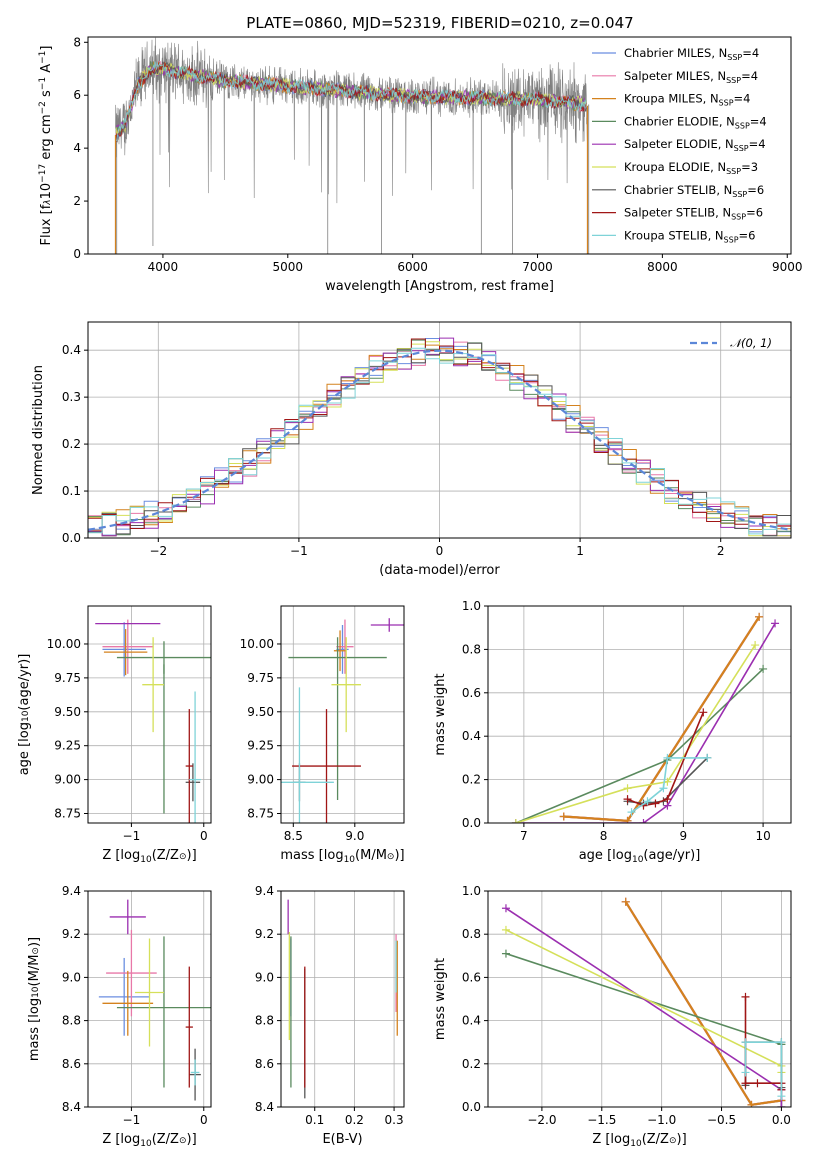 The image size is (819, 1170). What do you see at coordinates (24, 715) in the screenshot?
I see `age-z-axes-ylabel: age [log10(age/yr)]` at bounding box center [24, 715].